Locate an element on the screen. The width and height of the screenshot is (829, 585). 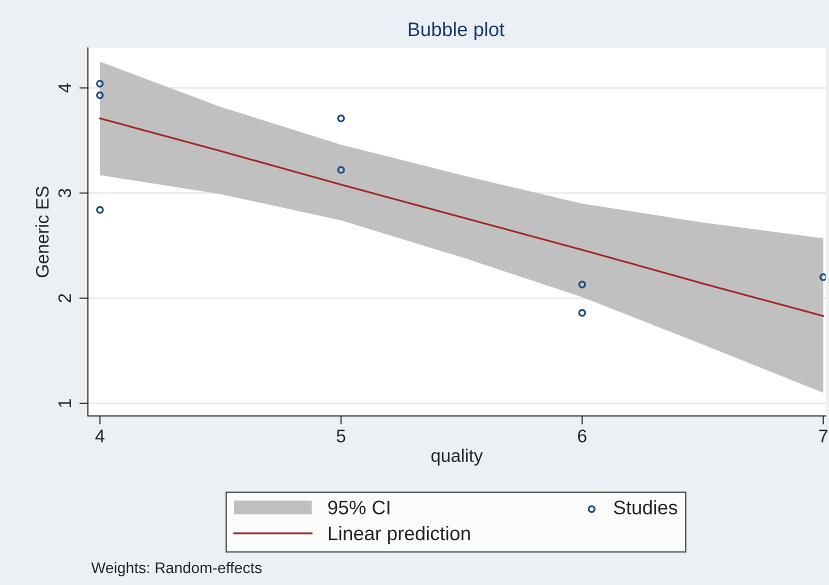
y-tick-label: 3 is located at coordinates (65, 193).